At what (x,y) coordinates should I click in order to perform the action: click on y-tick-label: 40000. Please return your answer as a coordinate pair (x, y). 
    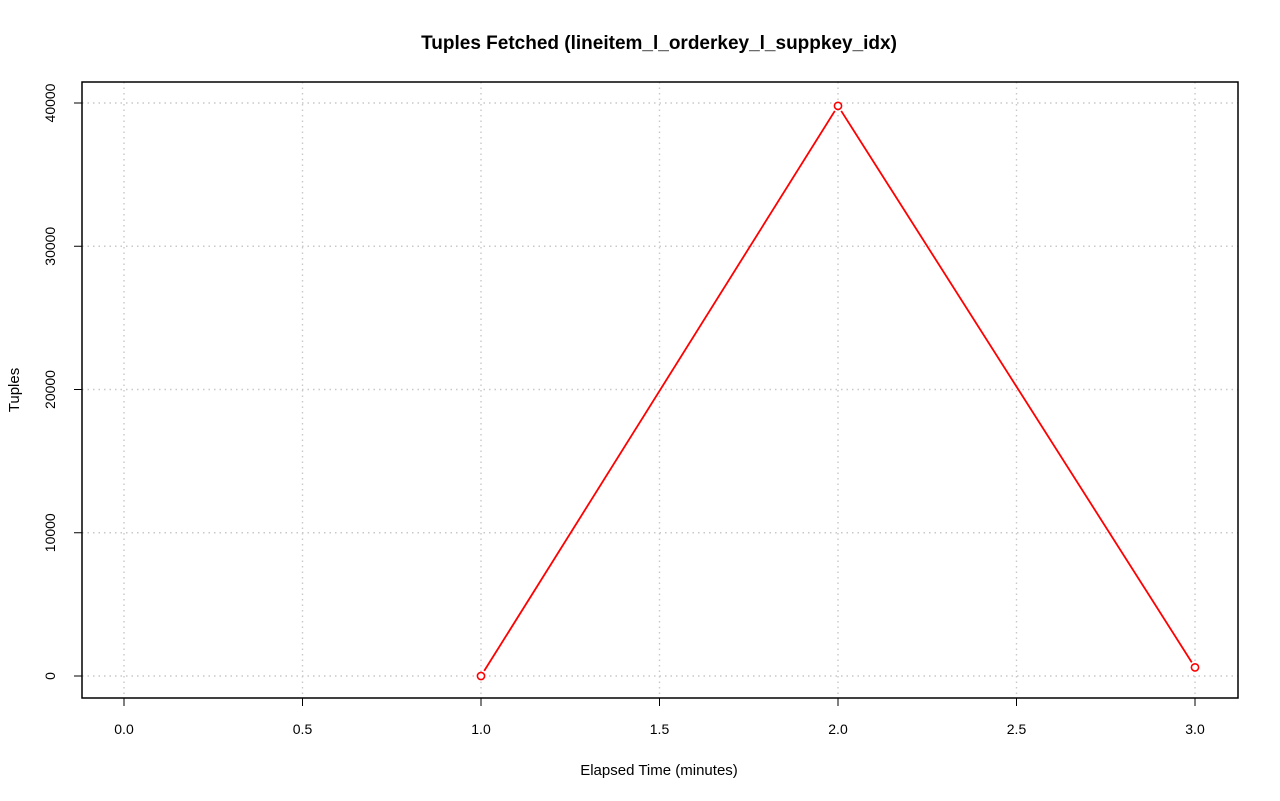
    Looking at the image, I should click on (50, 102).